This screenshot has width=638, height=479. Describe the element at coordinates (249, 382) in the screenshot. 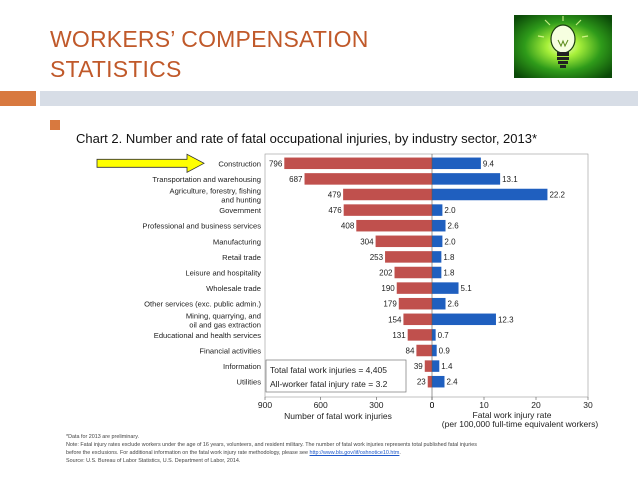

I see `category-label: Utilities` at that location.